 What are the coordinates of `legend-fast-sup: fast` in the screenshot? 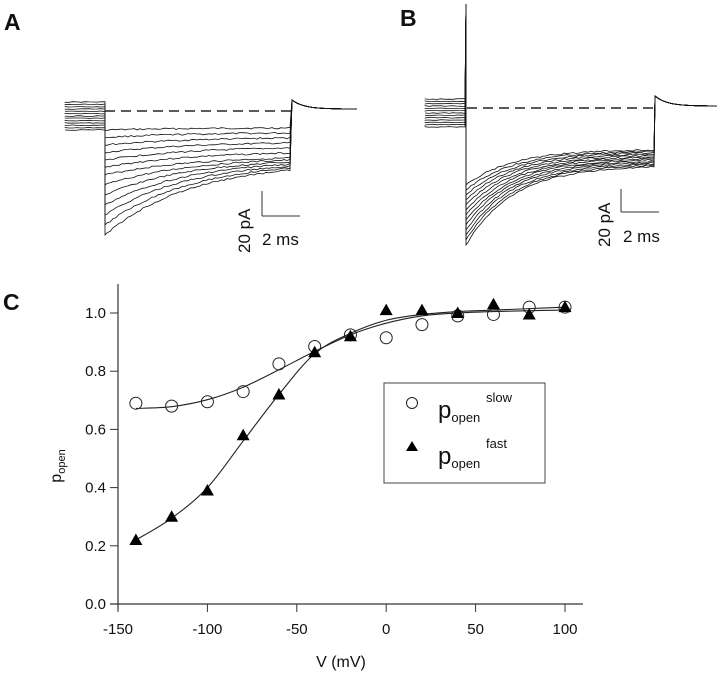 It's located at (496, 443).